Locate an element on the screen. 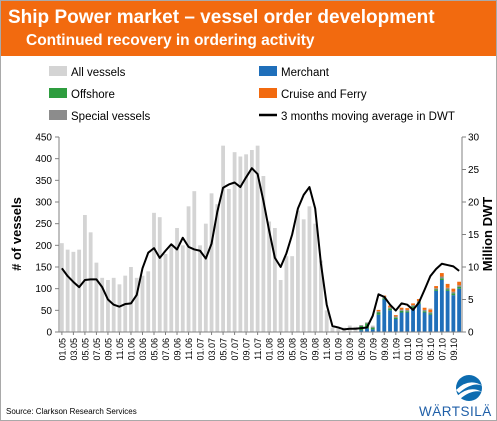 The width and height of the screenshot is (497, 421). y-tick-label: 250 is located at coordinates (43, 224).